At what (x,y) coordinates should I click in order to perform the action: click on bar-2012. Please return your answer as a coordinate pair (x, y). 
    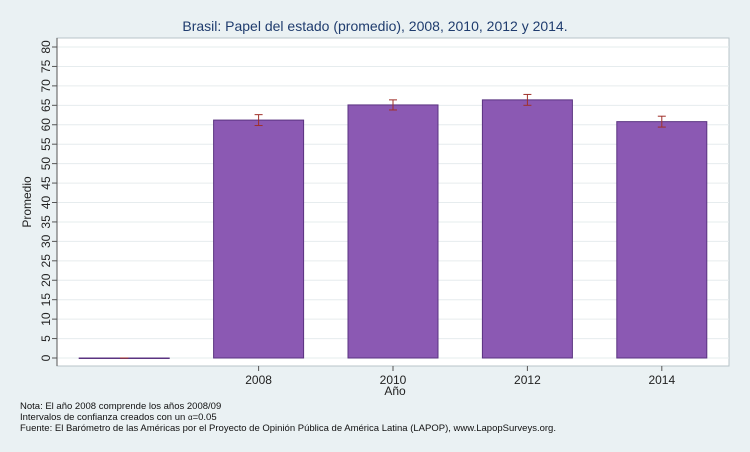
    Looking at the image, I should click on (527, 229).